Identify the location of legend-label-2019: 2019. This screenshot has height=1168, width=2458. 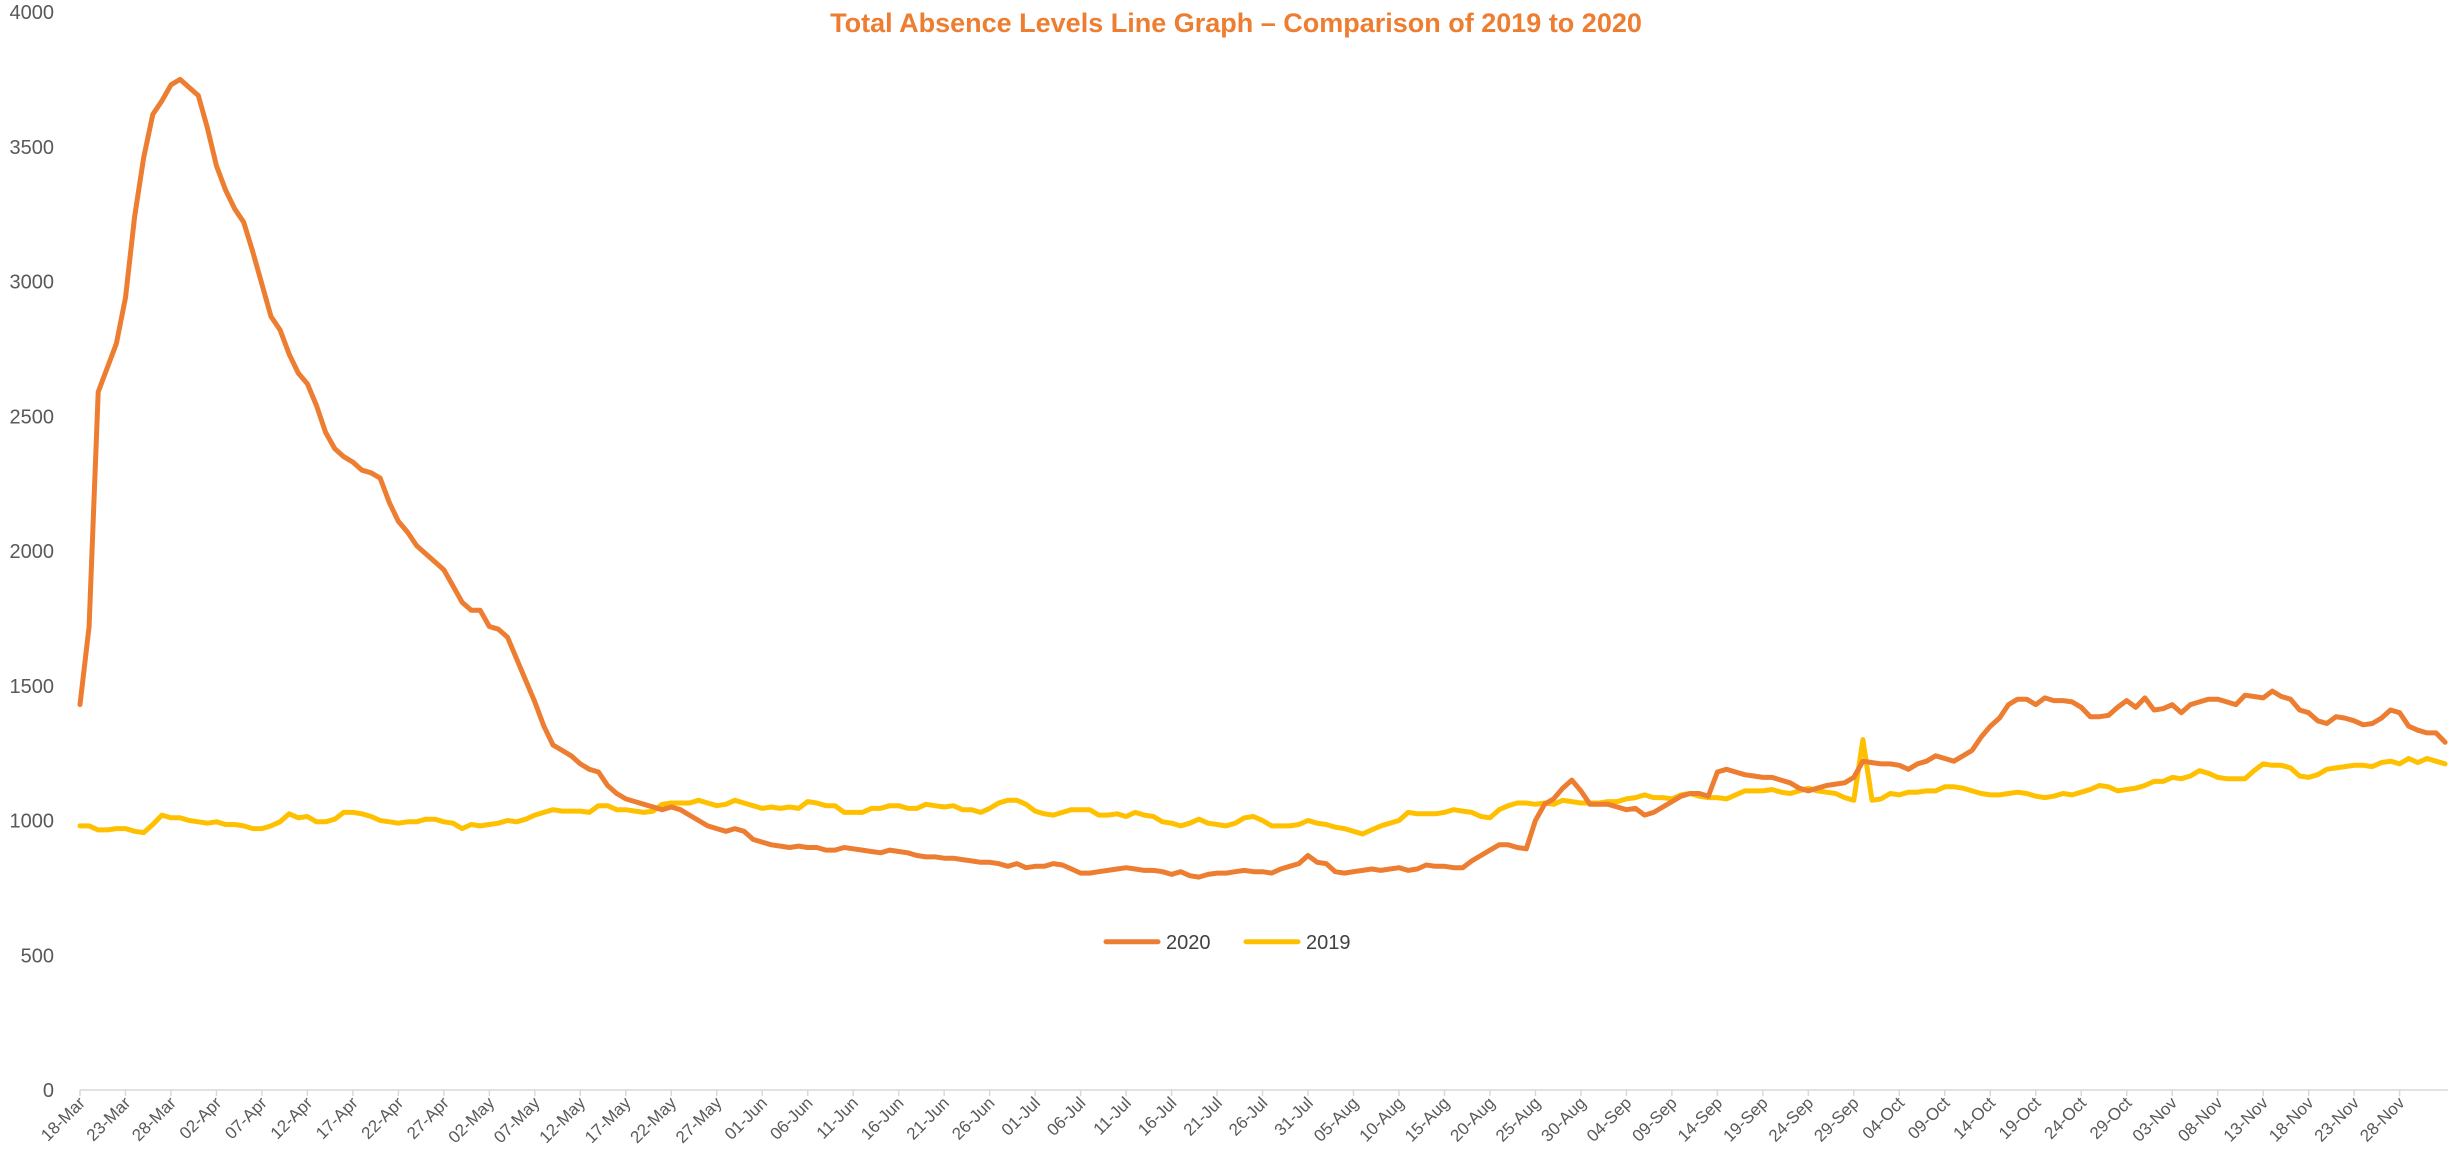
(1328, 943).